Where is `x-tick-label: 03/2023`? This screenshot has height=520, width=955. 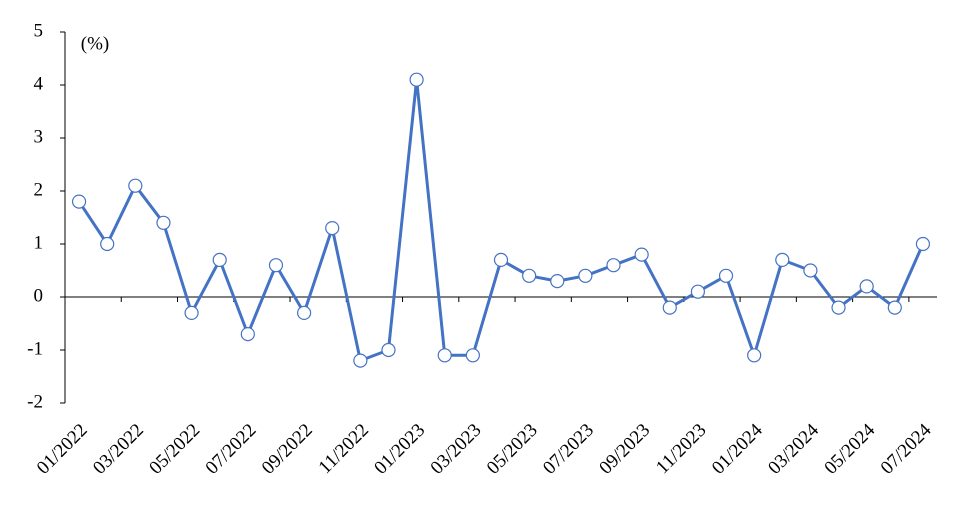
x-tick-label: 03/2023 is located at coordinates (456, 449).